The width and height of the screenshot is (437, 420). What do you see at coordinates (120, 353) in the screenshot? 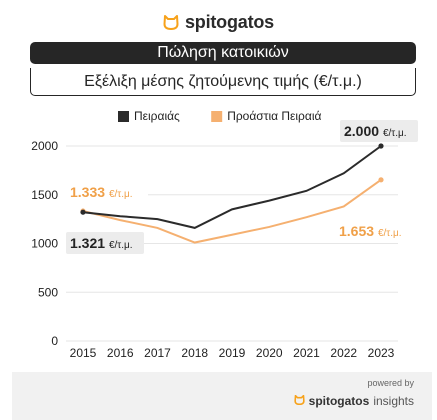
I see `x-tick-label: 2016` at bounding box center [120, 353].